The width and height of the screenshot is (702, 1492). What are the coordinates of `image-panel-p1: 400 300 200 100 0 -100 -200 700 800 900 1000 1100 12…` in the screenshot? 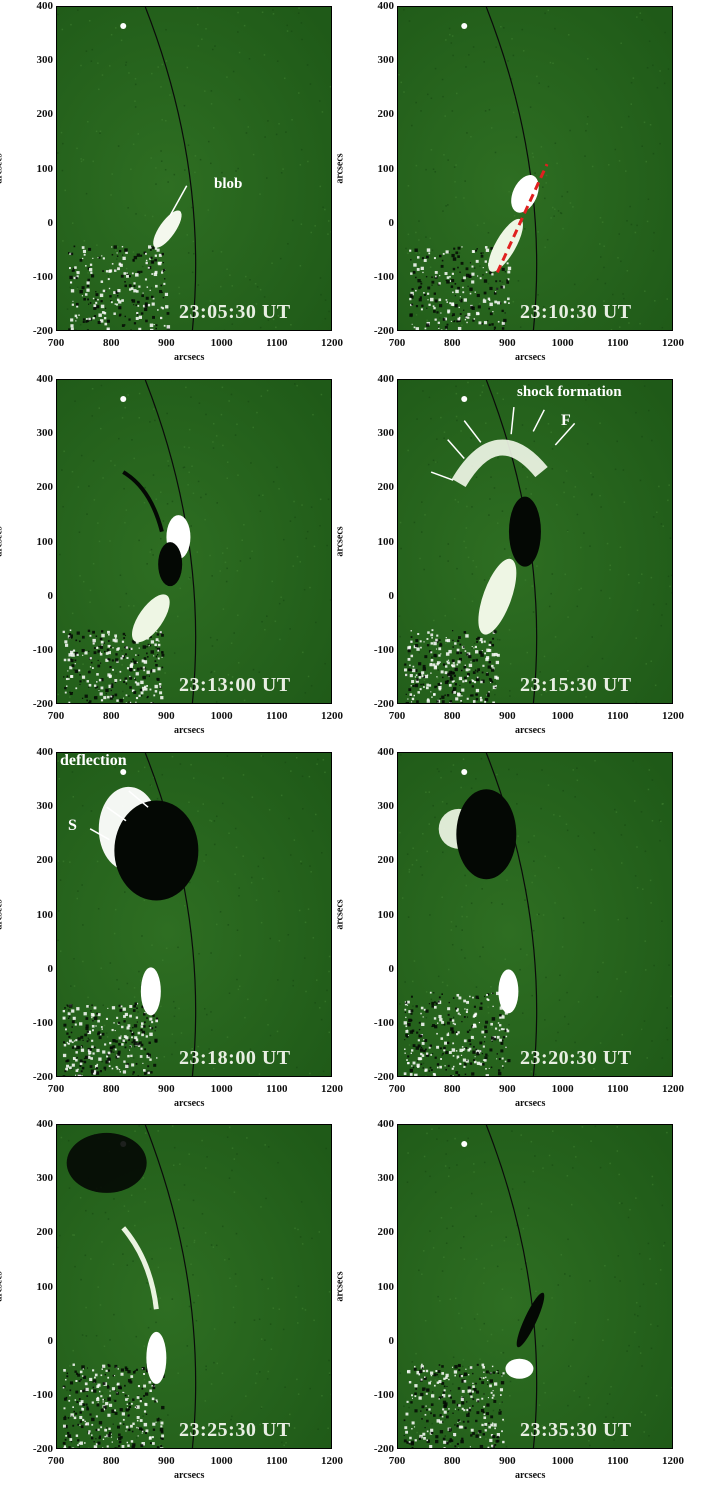 It's located at (171, 182).